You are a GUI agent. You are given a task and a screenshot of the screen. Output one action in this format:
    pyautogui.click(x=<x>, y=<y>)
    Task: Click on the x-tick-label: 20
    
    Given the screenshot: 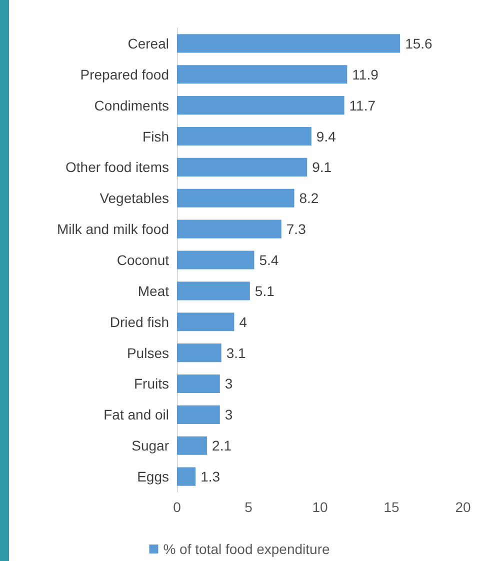 What is the action you would take?
    pyautogui.click(x=463, y=507)
    